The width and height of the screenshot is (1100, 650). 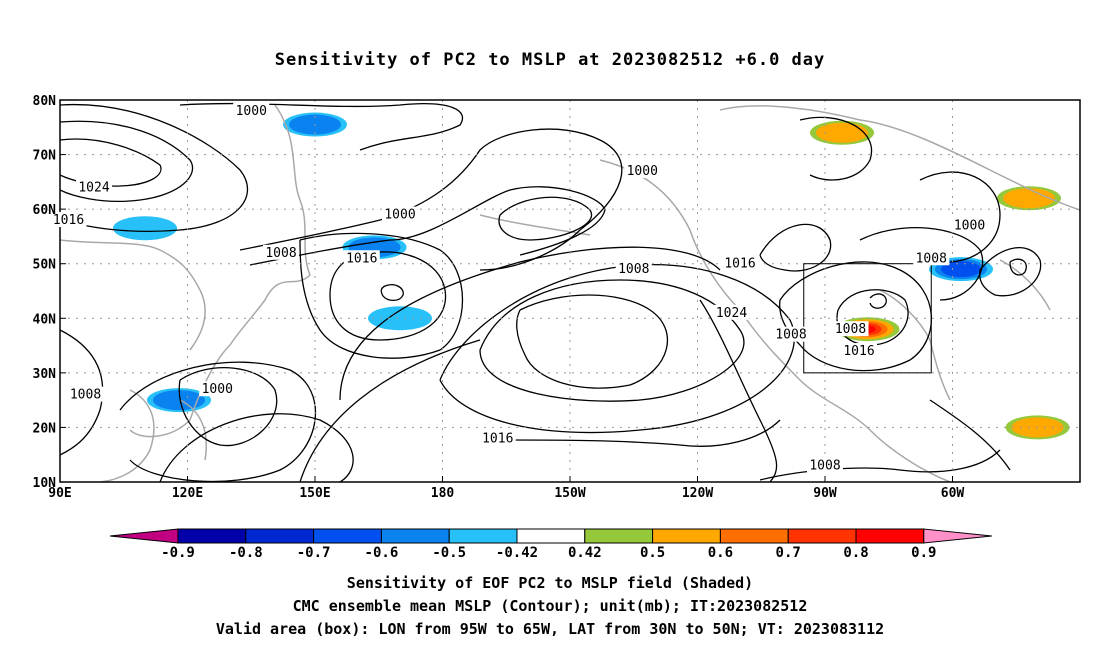 What do you see at coordinates (314, 553) in the screenshot?
I see `colorbar-label: -0.7` at bounding box center [314, 553].